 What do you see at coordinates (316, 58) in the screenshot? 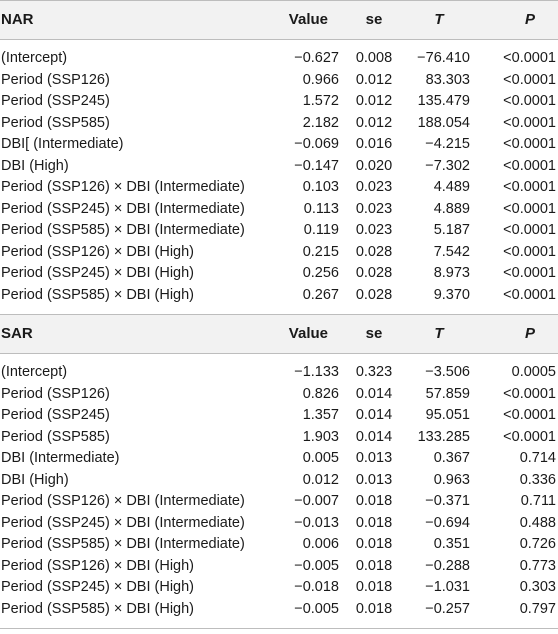
I see `value-cell: −0.627` at bounding box center [316, 58].